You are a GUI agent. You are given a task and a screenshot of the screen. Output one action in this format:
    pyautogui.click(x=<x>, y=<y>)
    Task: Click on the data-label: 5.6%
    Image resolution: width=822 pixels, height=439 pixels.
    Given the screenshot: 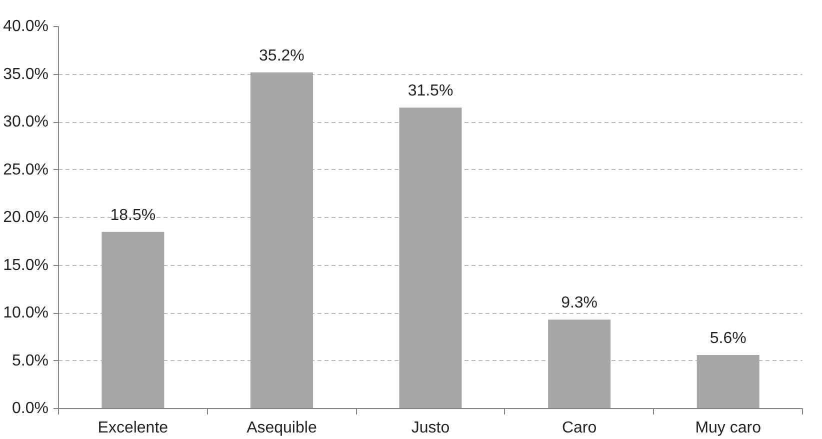 What is the action you would take?
    pyautogui.click(x=728, y=339)
    